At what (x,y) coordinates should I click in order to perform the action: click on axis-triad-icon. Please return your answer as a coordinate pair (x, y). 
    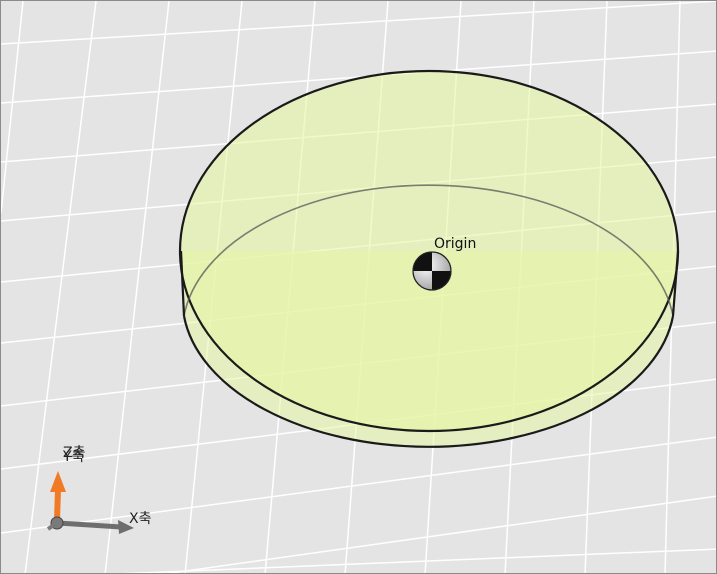
    Looking at the image, I should click on (91, 502).